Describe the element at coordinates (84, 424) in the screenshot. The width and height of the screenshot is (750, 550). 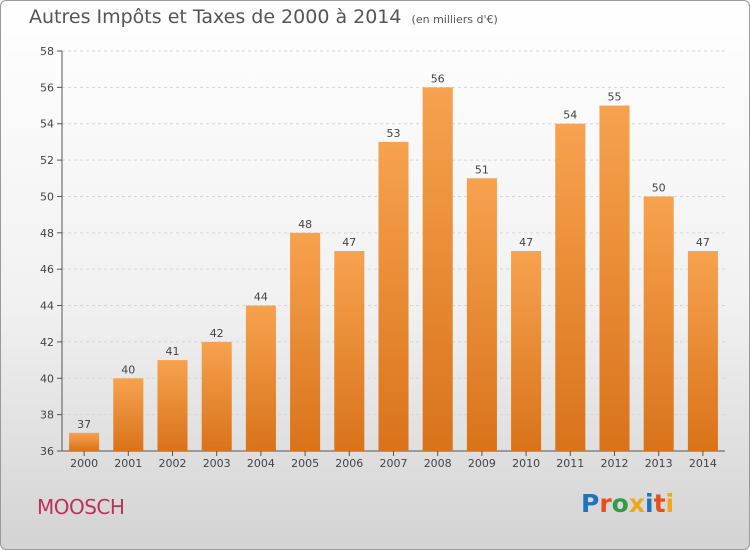
I see `bar-value-label: 37` at that location.